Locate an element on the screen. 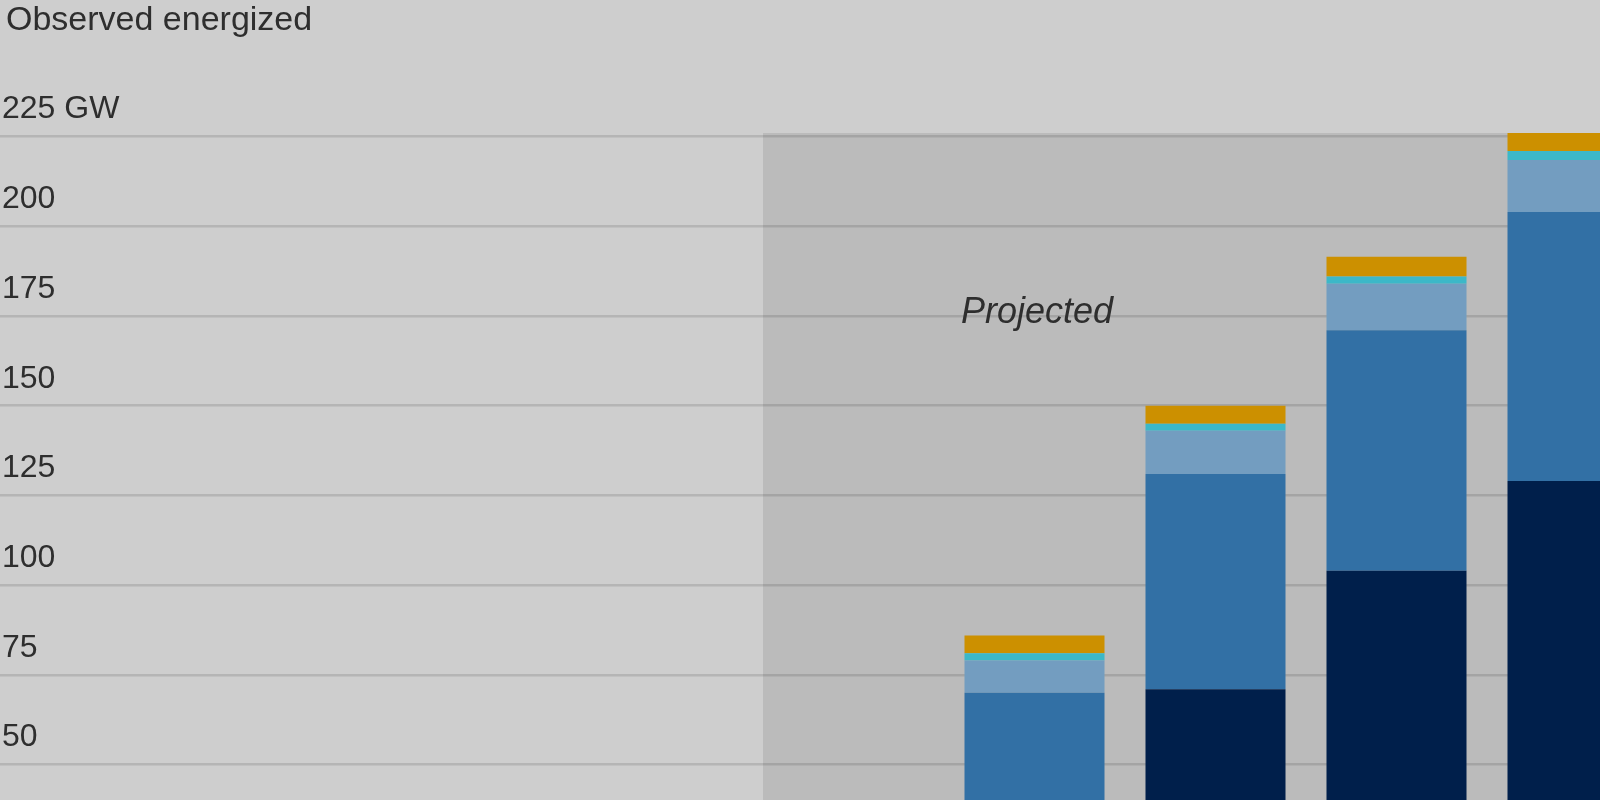 The image size is (1600, 800). y-tick-label: 150 is located at coordinates (29, 376).